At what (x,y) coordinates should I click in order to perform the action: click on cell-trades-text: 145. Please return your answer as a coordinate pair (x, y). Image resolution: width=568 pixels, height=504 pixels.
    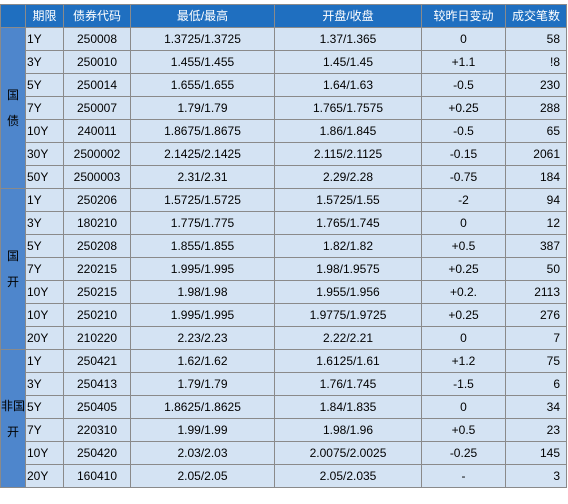
    Looking at the image, I should click on (549, 453).